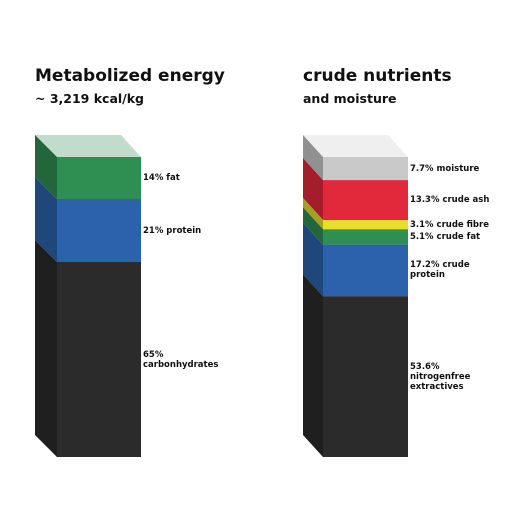  I want to click on value-label: 65% carbonhydrates, so click(181, 359).